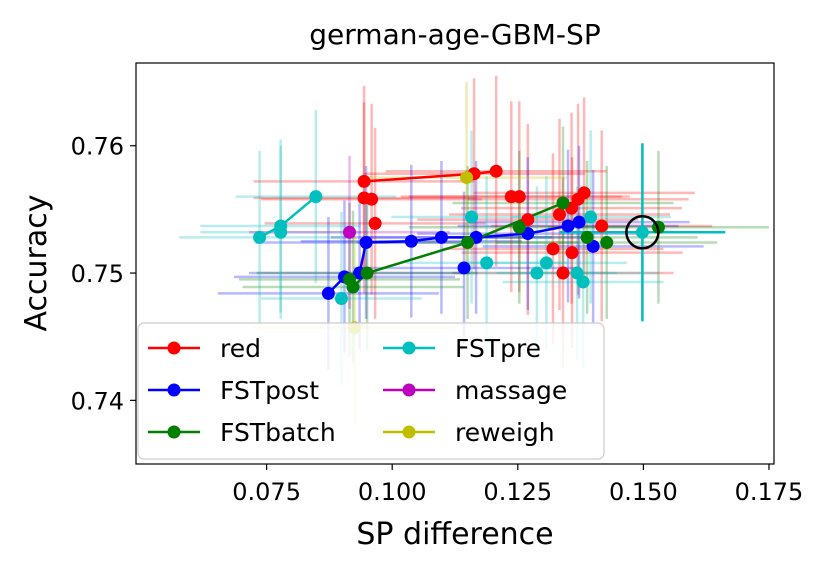 The image size is (830, 564). Describe the element at coordinates (409, 348) in the screenshot. I see `legend-marker-FSTpre` at that location.